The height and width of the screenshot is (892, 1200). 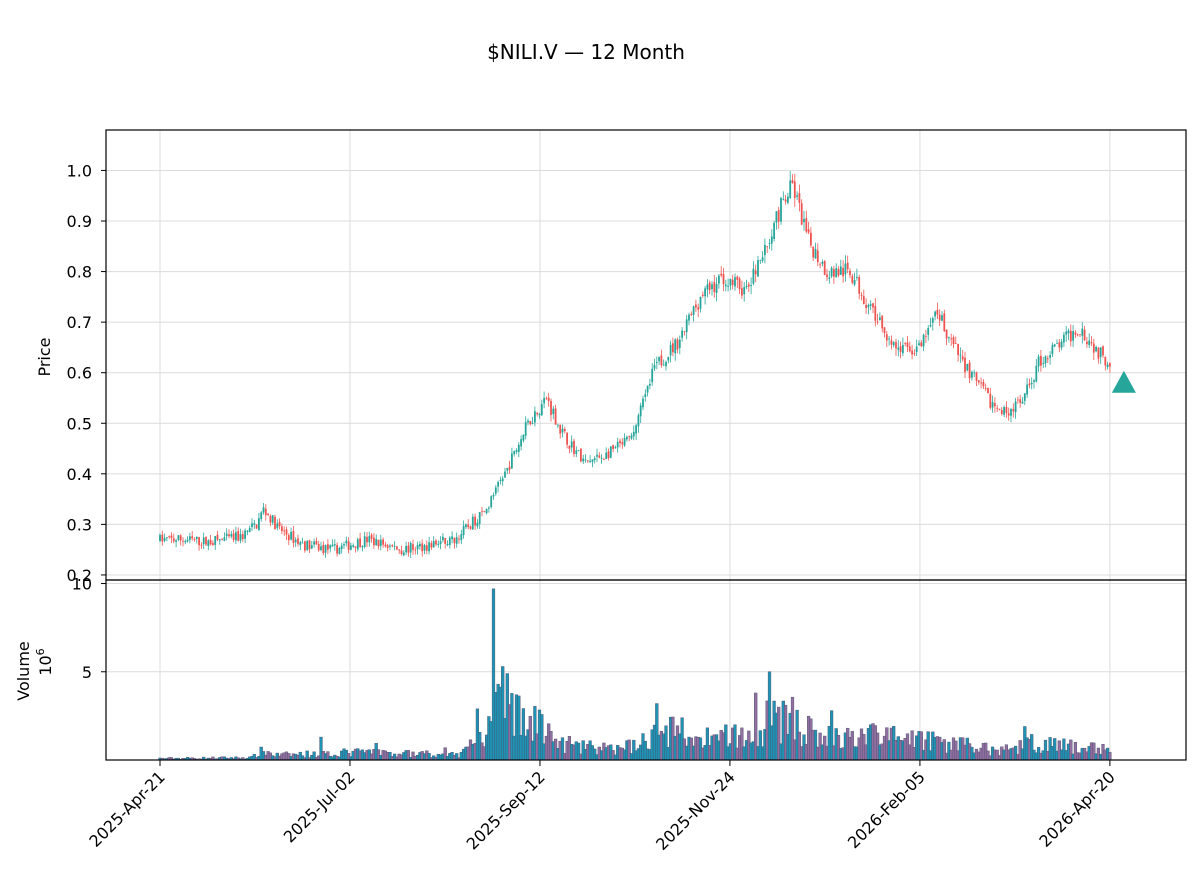 I want to click on price-tick-label: 1.0, so click(x=79, y=170).